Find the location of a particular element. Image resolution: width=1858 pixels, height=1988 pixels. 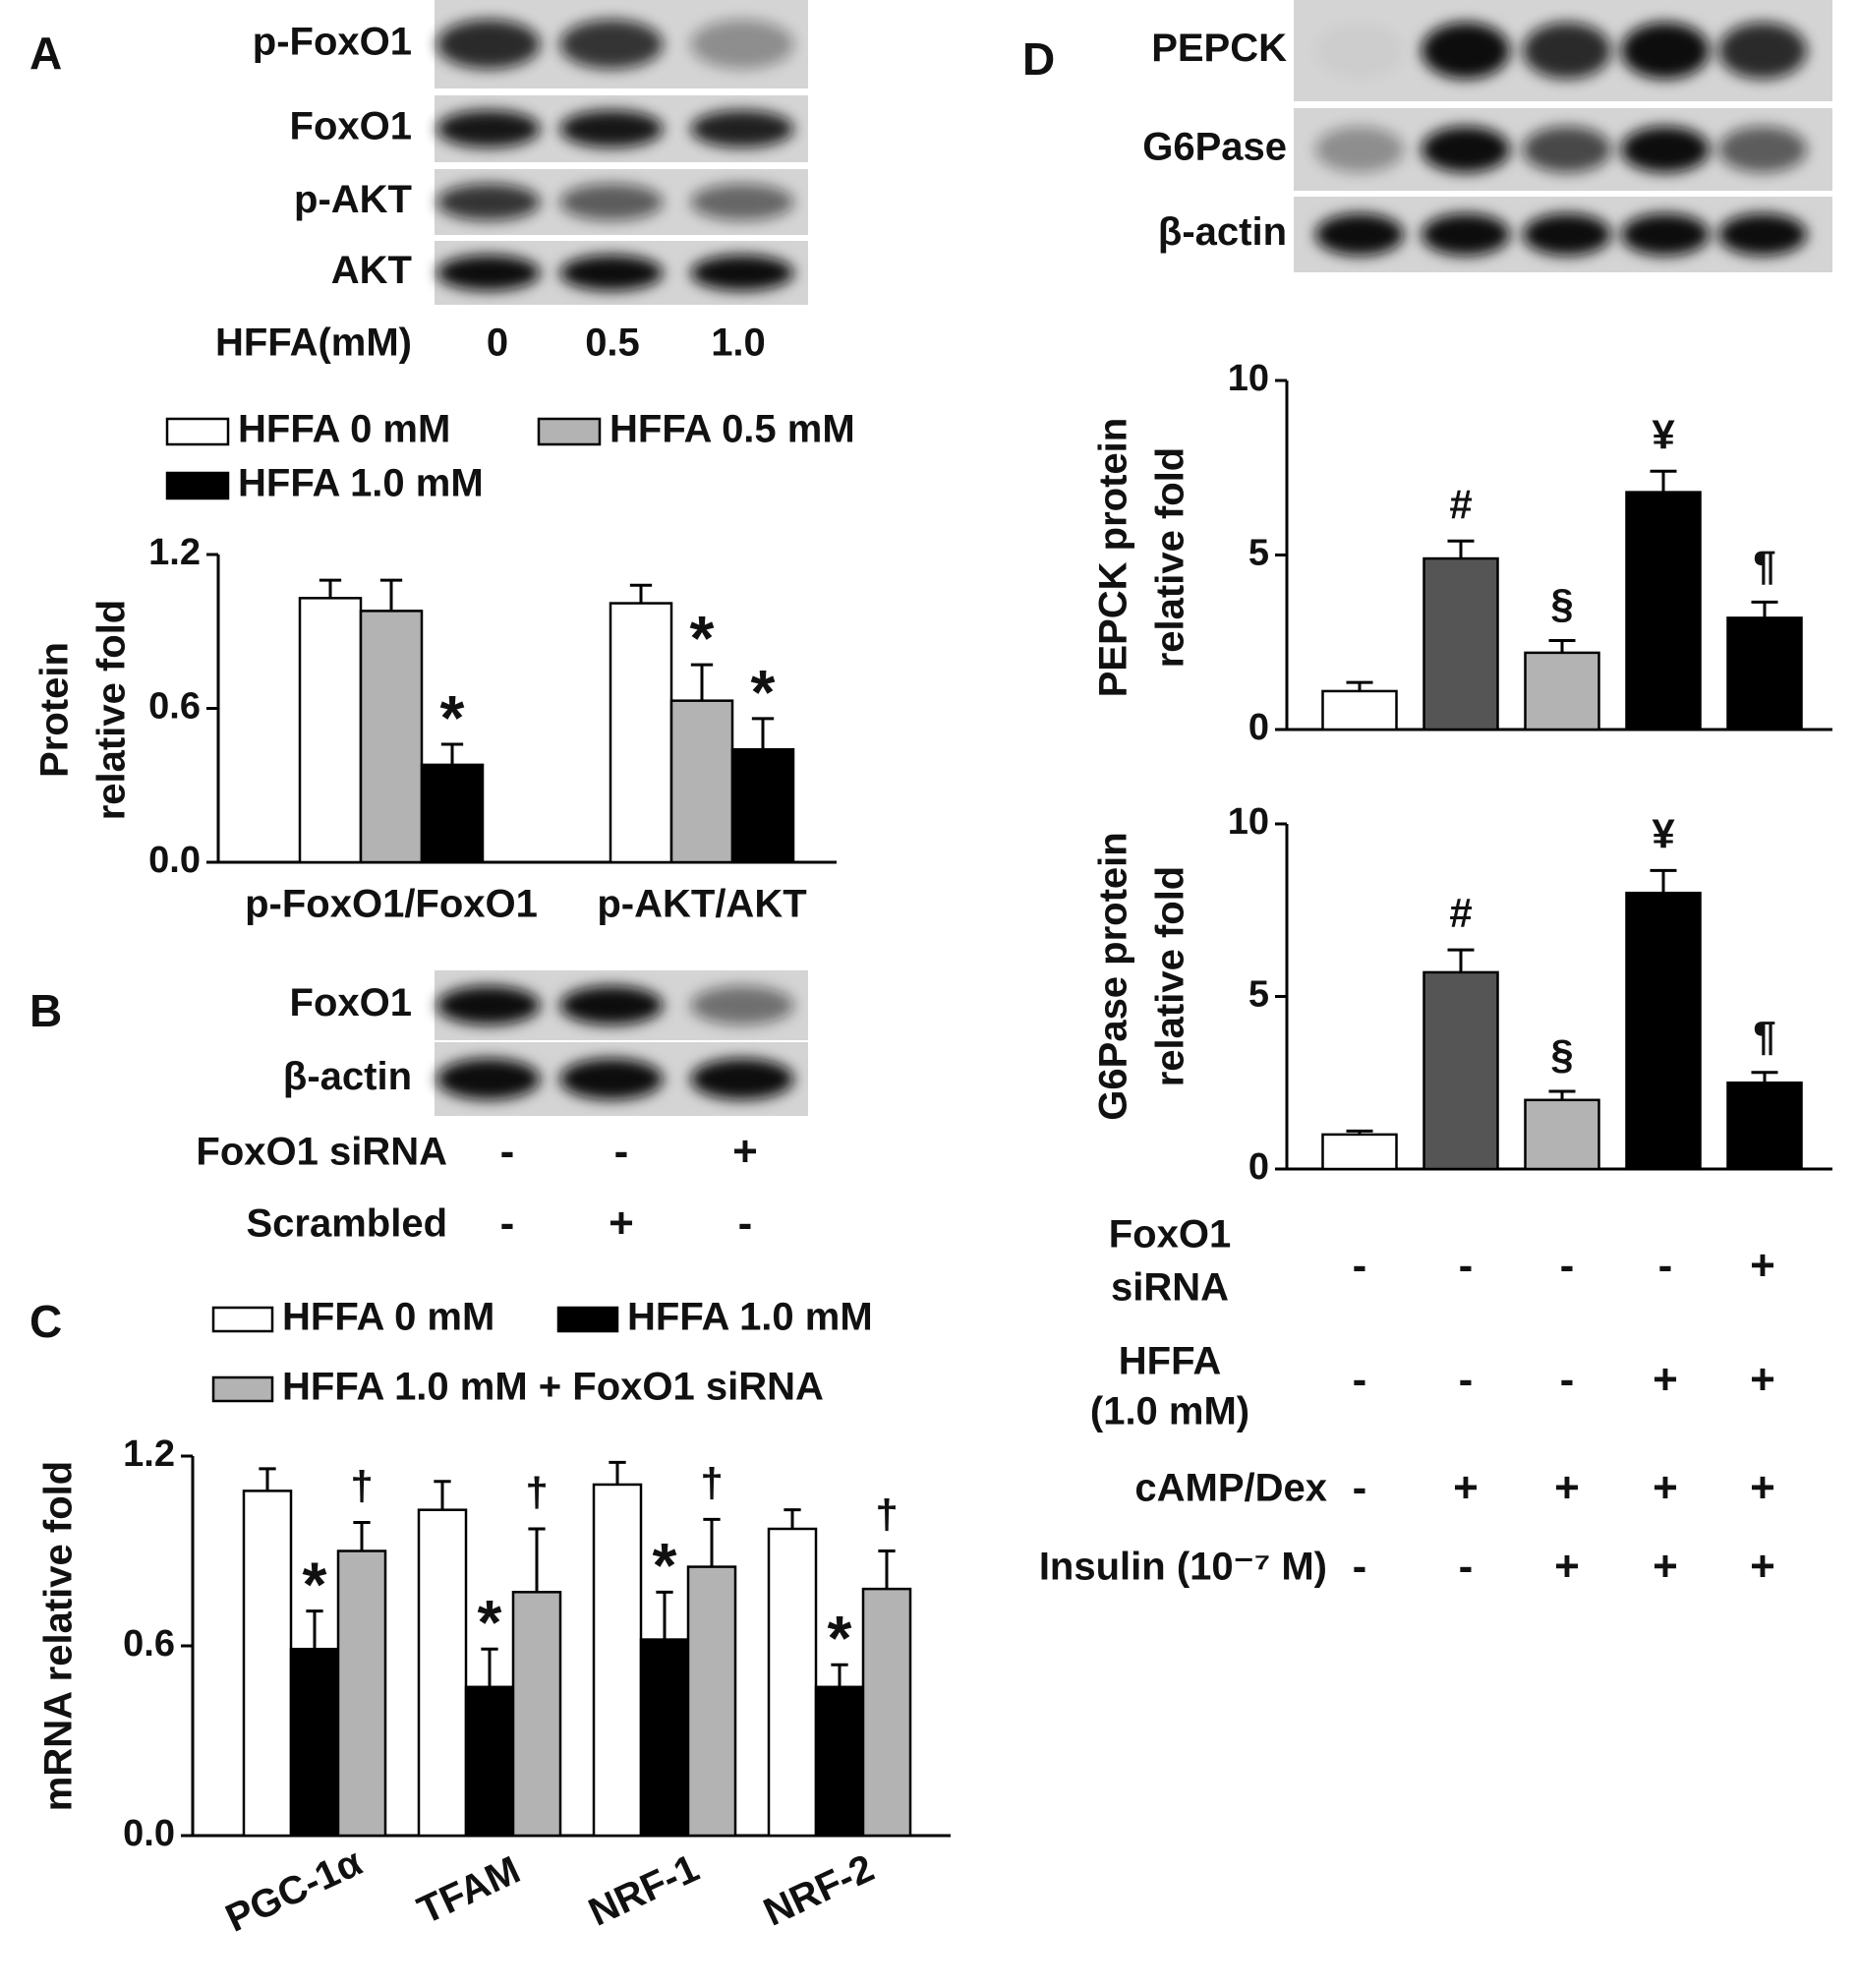

blot-row-label: FoxO1 is located at coordinates (351, 126).